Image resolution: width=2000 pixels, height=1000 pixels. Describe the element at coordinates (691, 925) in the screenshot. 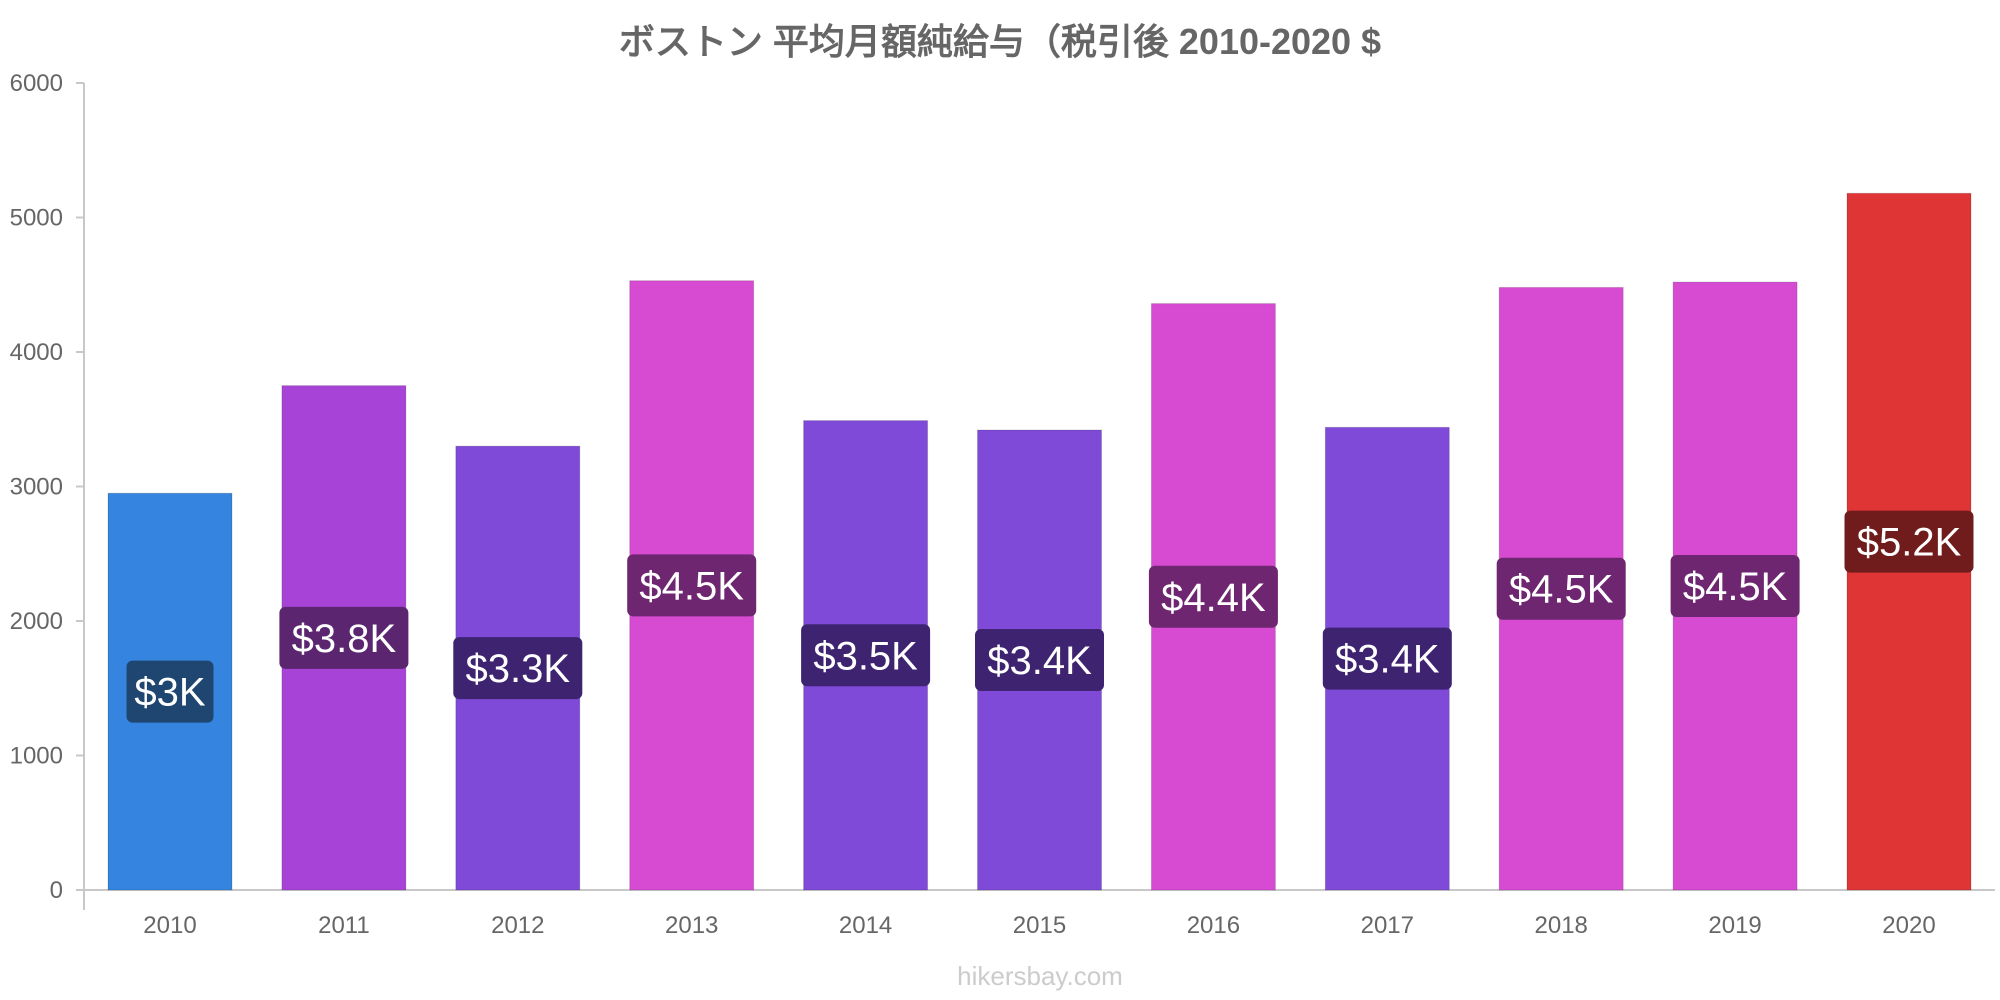

I see `x-tick-label: 2013` at that location.